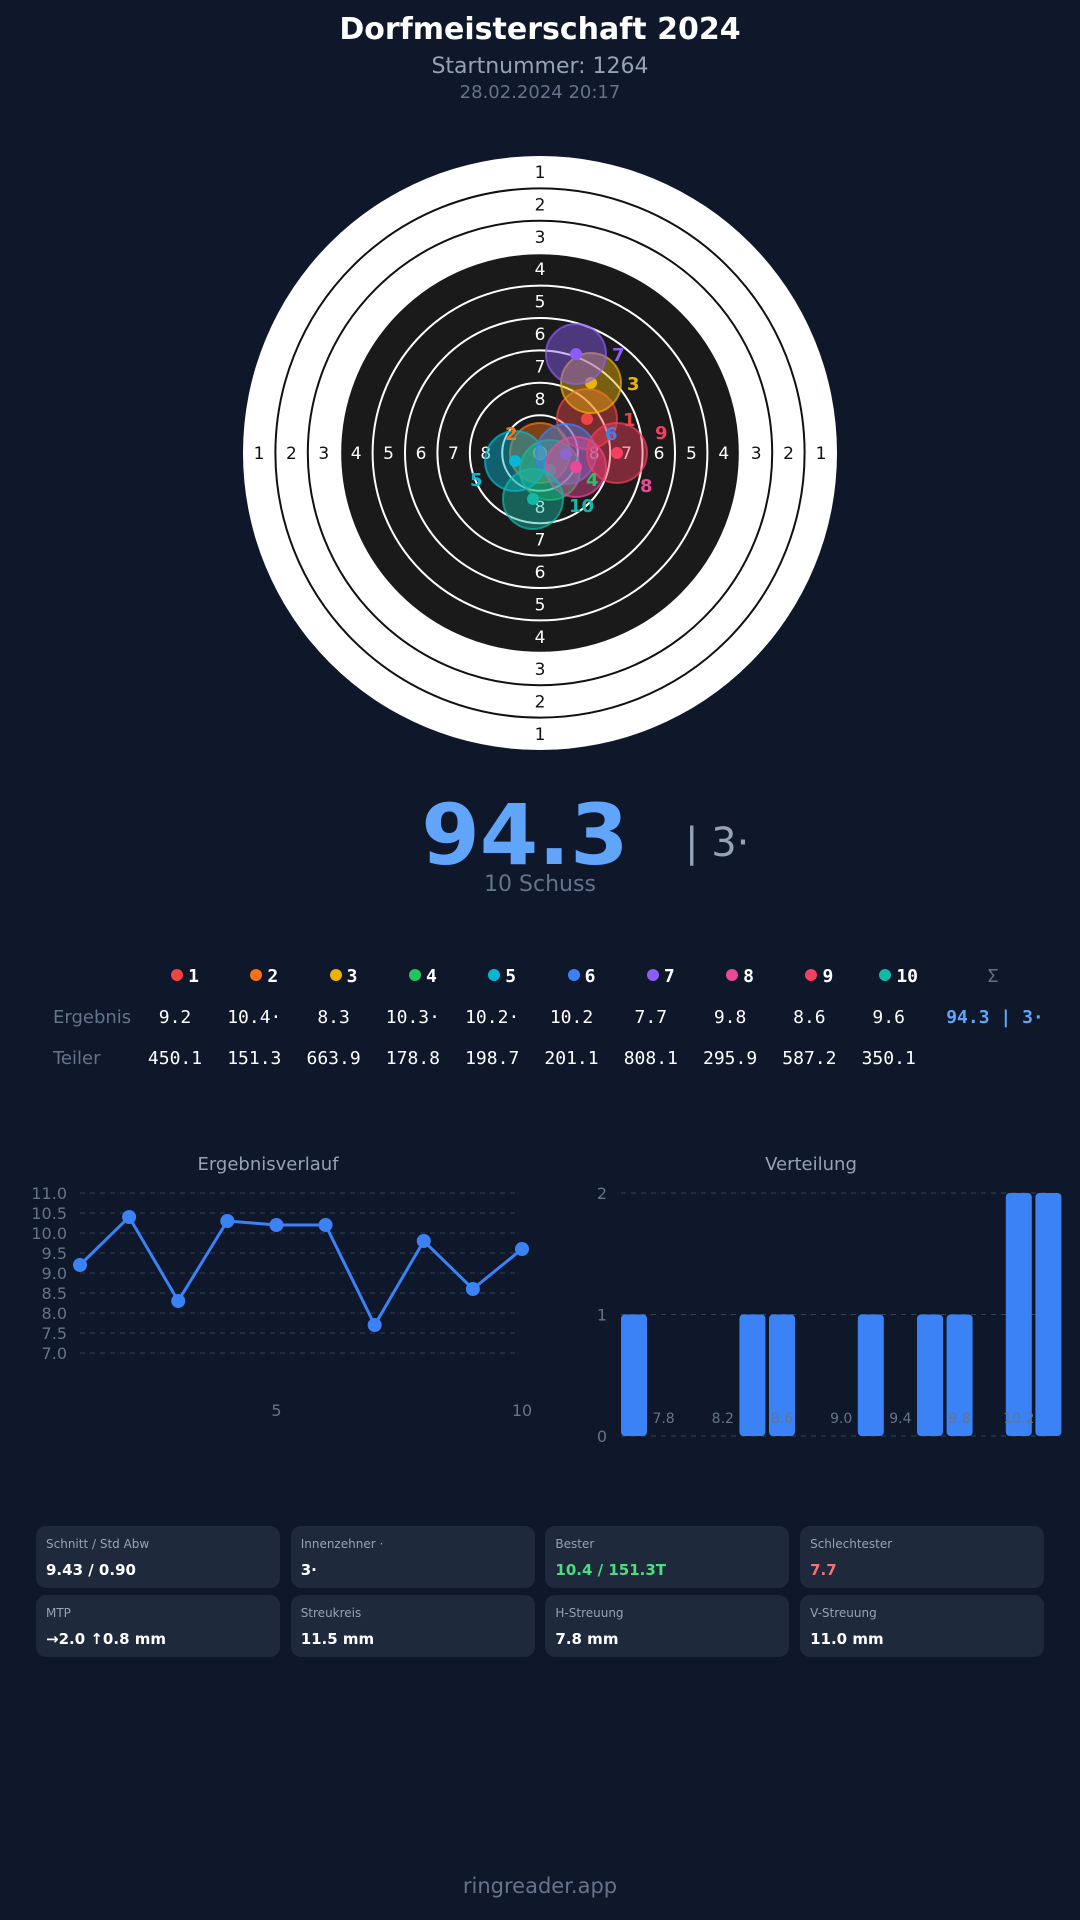  I want to click on shot-header: 10, so click(899, 976).